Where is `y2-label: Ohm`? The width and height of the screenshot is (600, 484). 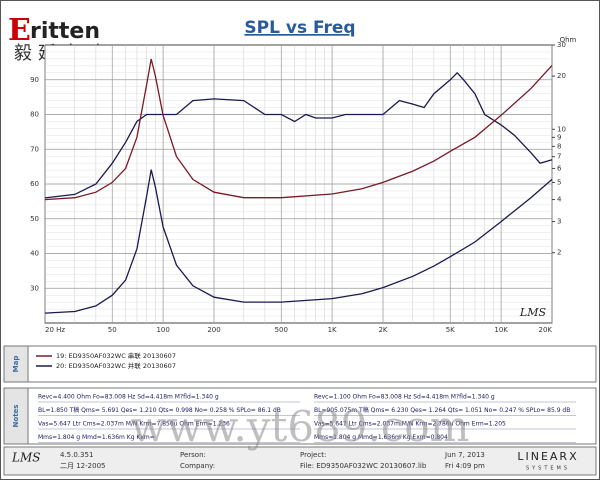
y2-label: Ohm is located at coordinates (568, 40).